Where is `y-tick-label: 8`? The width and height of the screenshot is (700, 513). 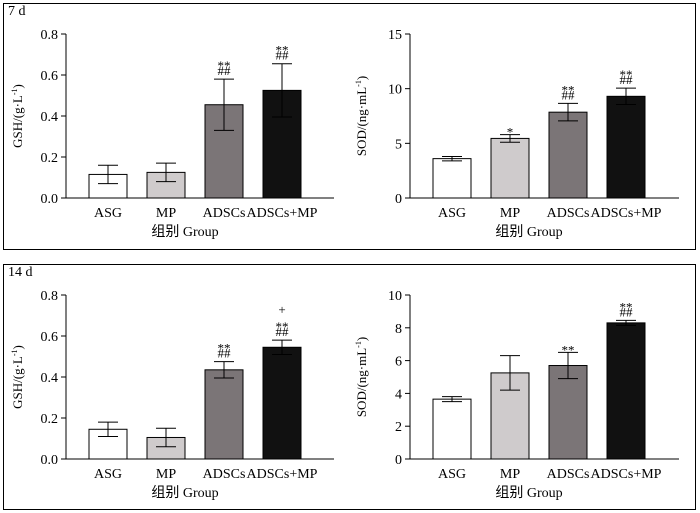 y-tick-label: 8 is located at coordinates (398, 329).